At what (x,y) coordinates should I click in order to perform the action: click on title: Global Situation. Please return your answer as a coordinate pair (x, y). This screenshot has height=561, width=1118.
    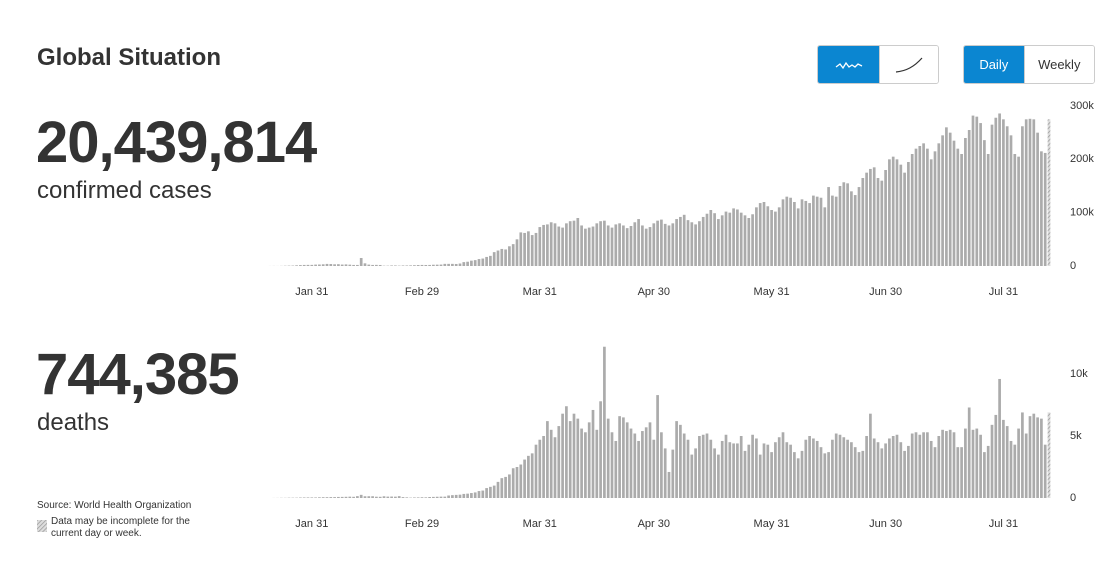
    Looking at the image, I should click on (129, 57).